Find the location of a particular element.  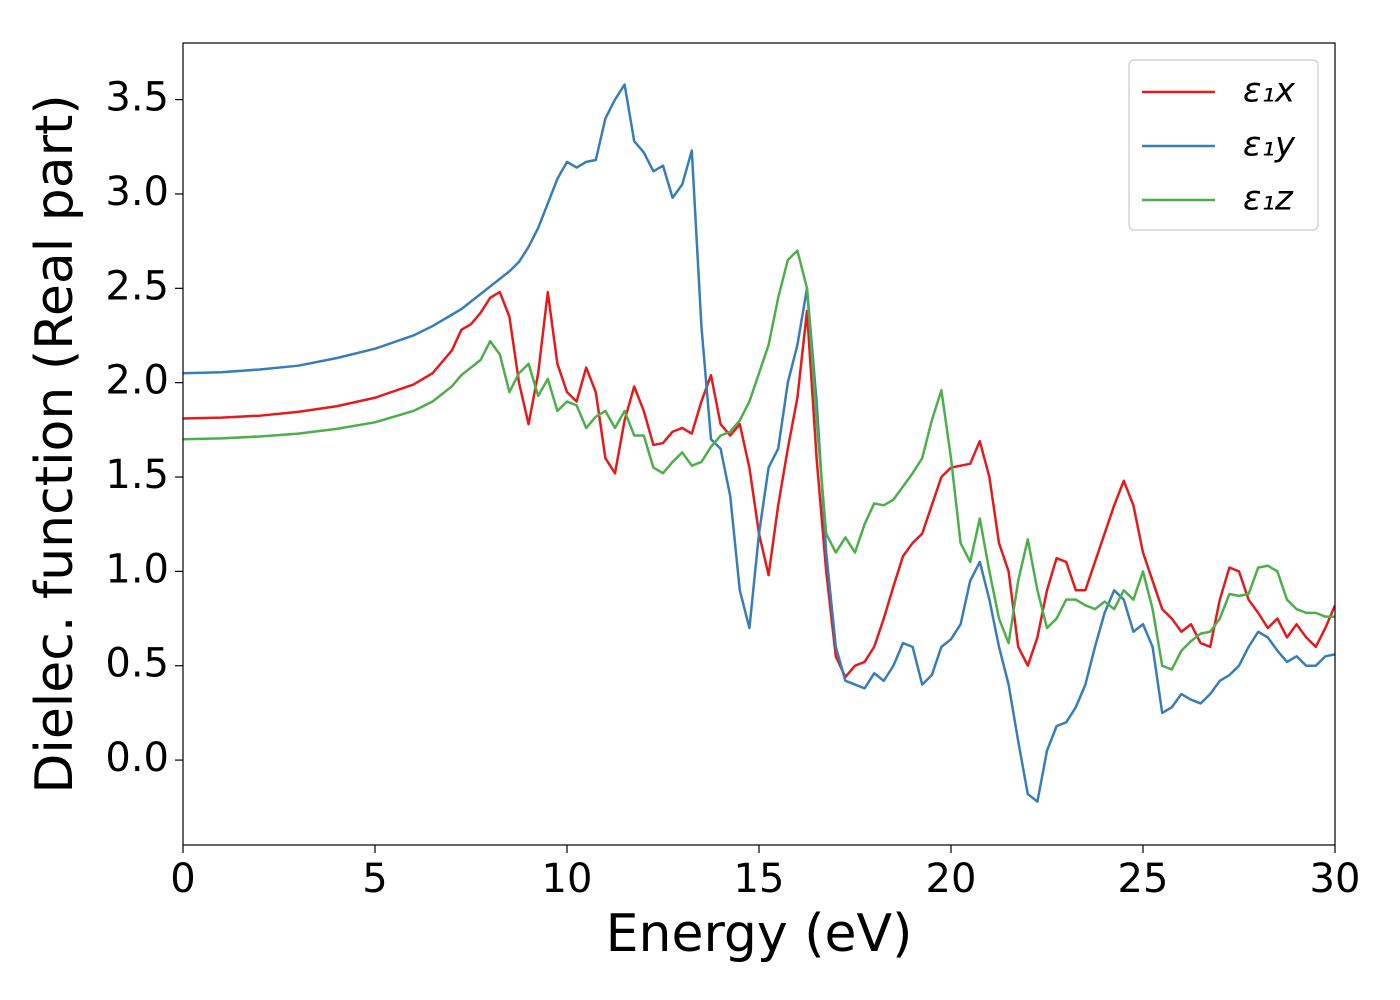

x-tick-label: 25 is located at coordinates (1143, 879).